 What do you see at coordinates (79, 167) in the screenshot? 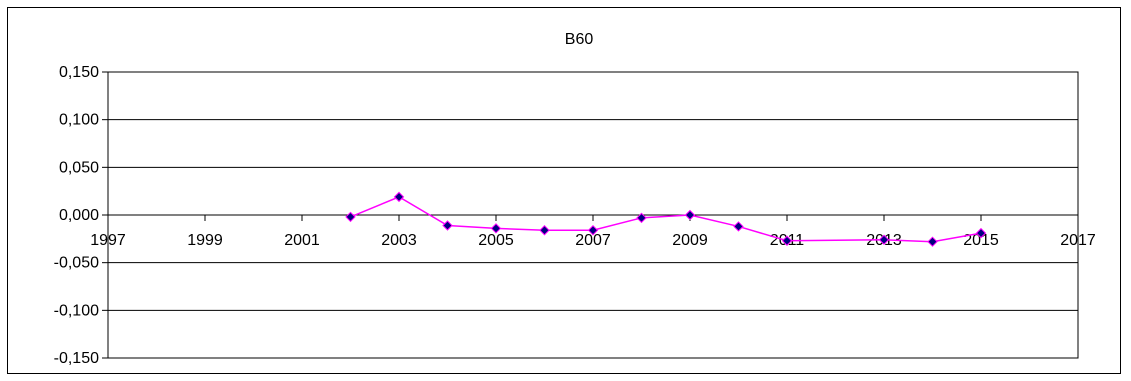
I see `y-tick-label: 0,050` at bounding box center [79, 167].